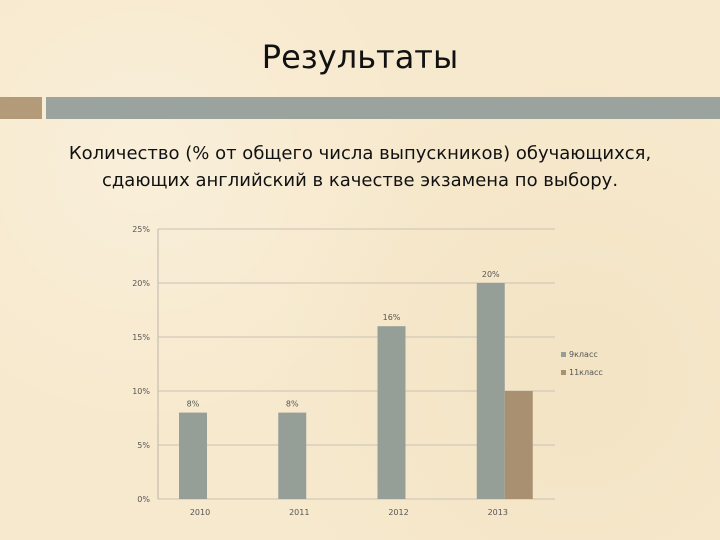 Image resolution: width=720 pixels, height=540 pixels. I want to click on bar-9класс-2011, so click(292, 455).